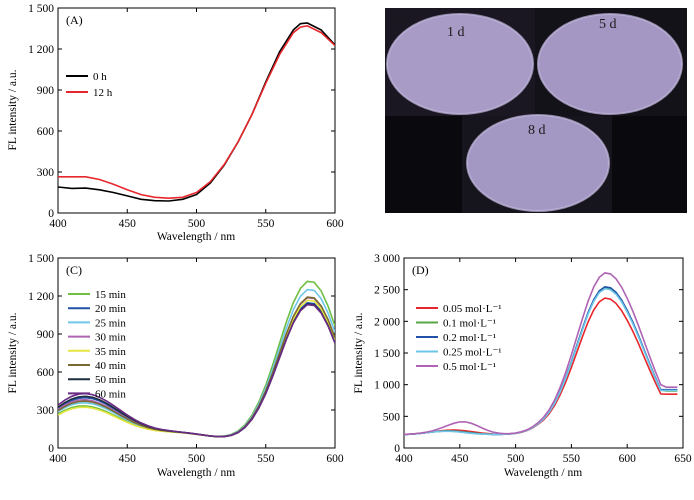 The height and width of the screenshot is (500, 694). What do you see at coordinates (100, 77) in the screenshot?
I see `legend-label: 0 h` at bounding box center [100, 77].